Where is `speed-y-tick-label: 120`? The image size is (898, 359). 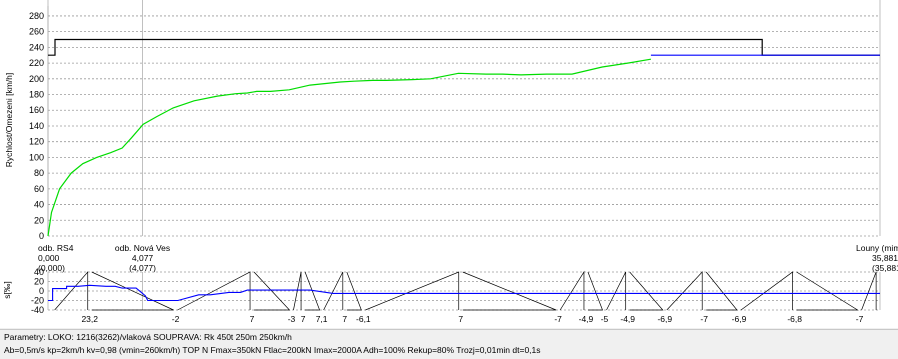
speed-y-tick-label: 120 is located at coordinates (36, 142).